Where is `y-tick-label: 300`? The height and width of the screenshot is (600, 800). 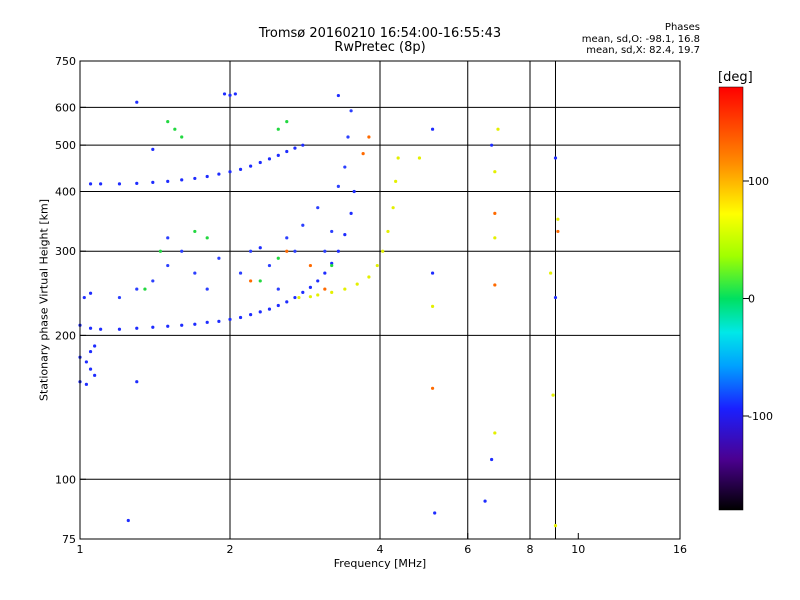 y-tick-label: 300 is located at coordinates (65, 251).